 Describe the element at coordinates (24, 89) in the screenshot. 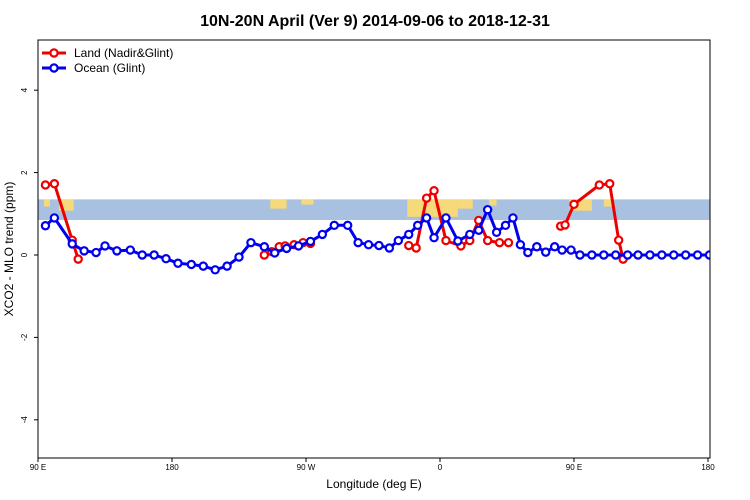

I see `y-tick-label-4: 4` at that location.